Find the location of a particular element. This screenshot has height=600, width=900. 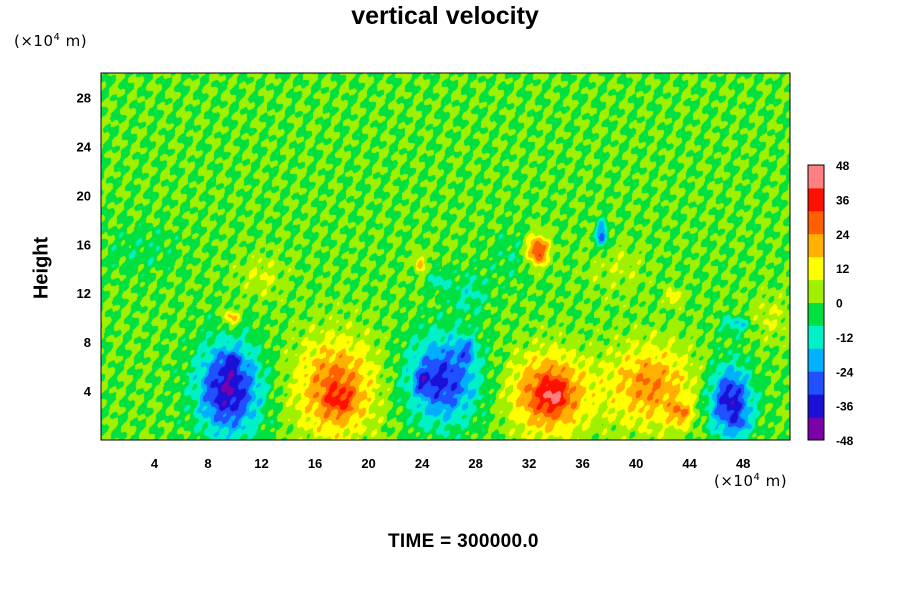

y-unit-exponent: 4 is located at coordinates (57, 37).